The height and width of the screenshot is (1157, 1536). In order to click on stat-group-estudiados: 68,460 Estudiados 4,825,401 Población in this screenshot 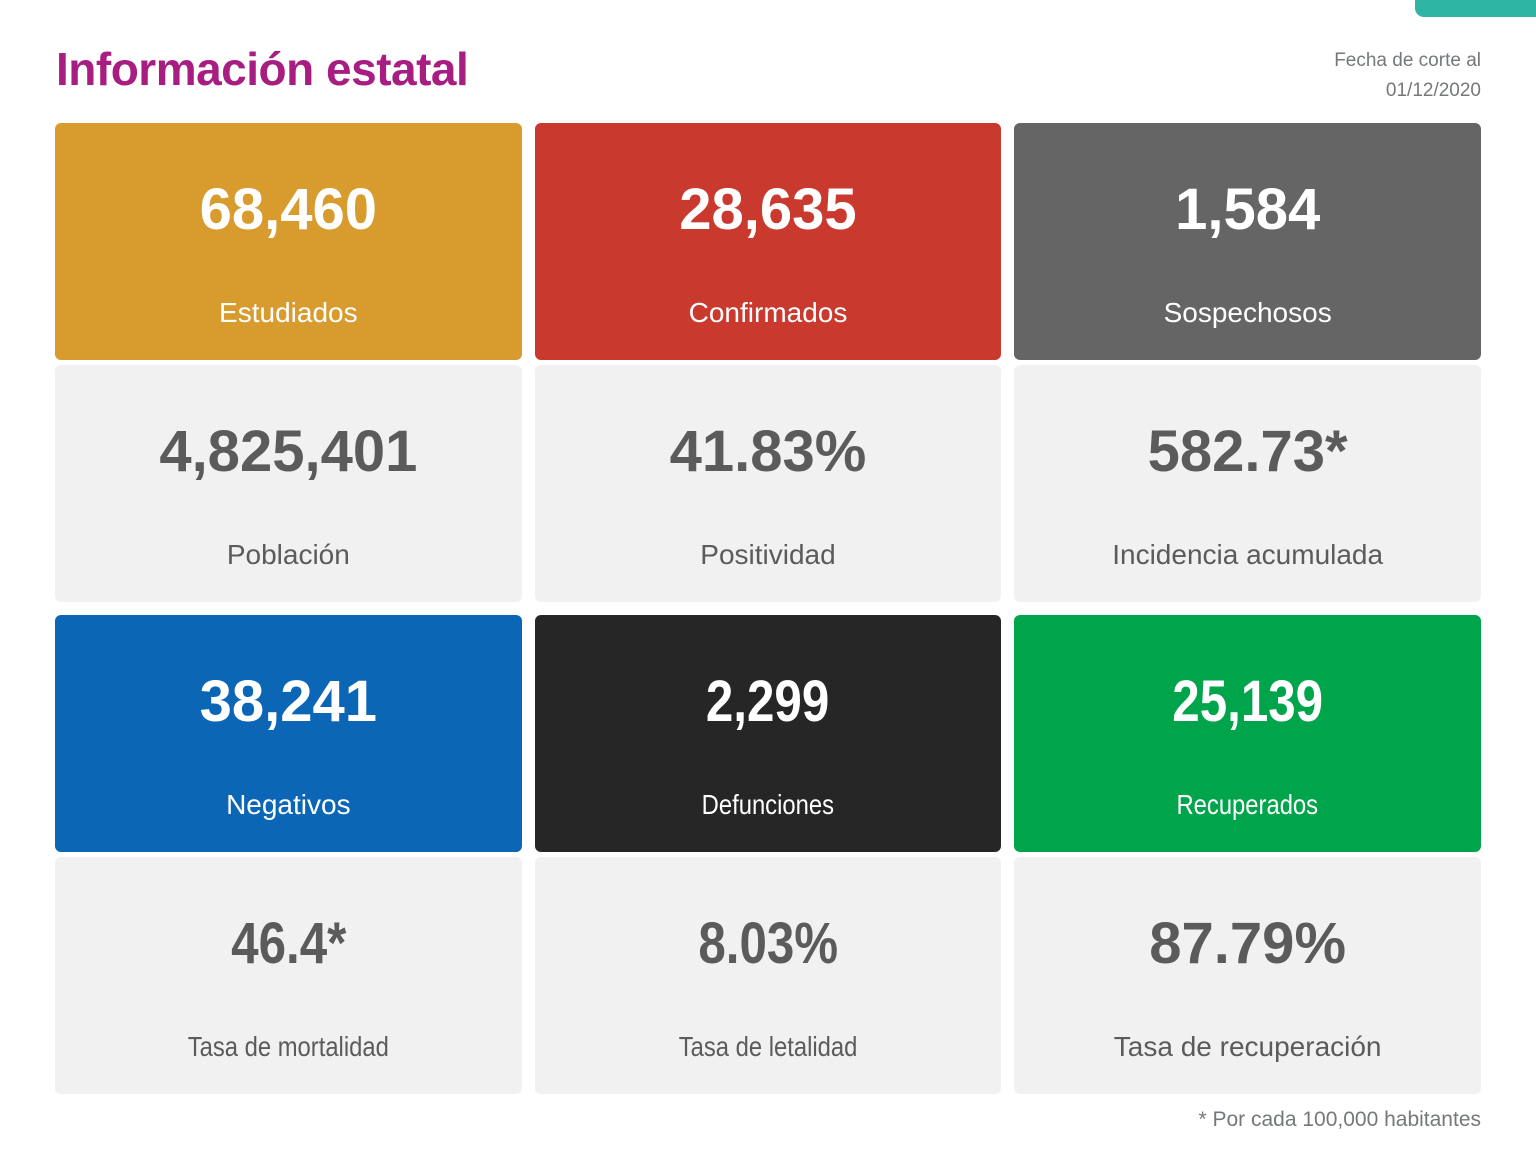, I will do `click(288, 362)`.